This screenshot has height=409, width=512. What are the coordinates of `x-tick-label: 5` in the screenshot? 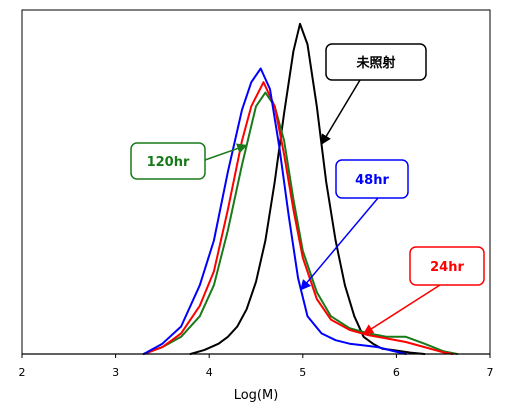 It's located at (302, 372).